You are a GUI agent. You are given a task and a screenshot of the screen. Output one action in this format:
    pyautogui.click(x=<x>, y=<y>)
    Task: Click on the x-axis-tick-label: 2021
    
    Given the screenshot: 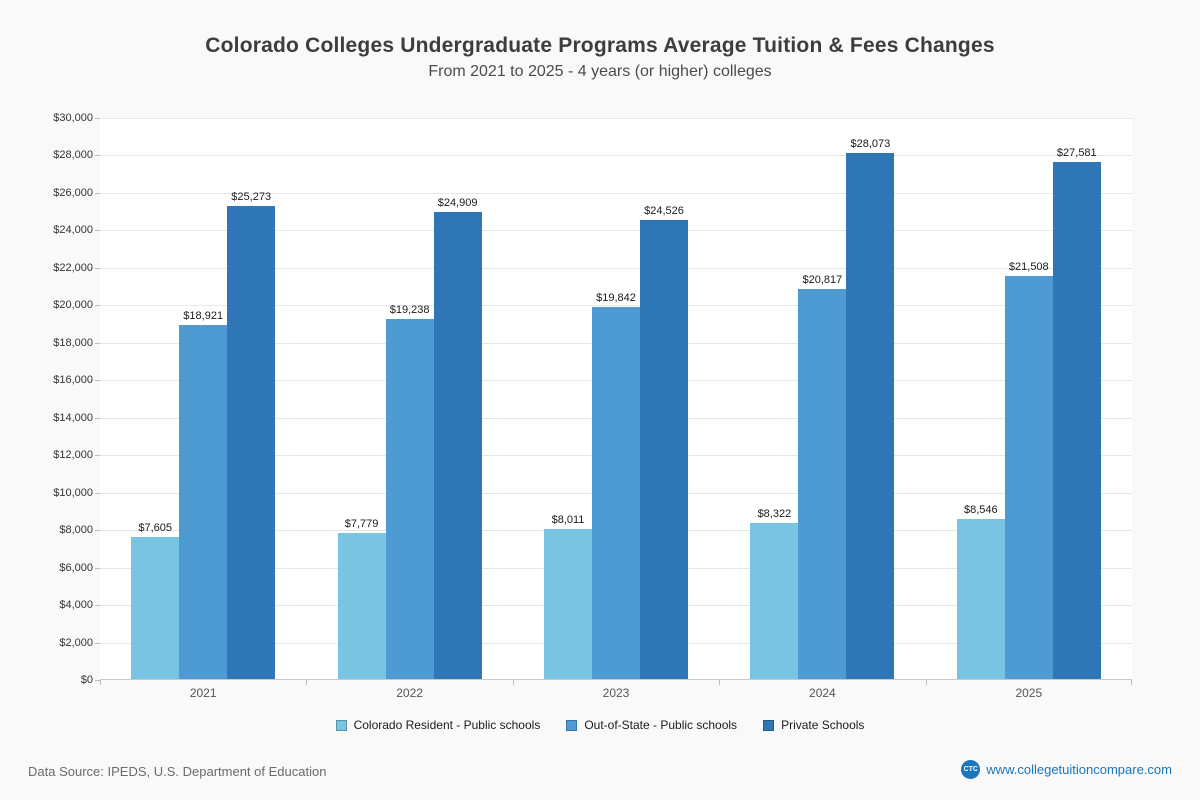 What is the action you would take?
    pyautogui.click(x=203, y=693)
    